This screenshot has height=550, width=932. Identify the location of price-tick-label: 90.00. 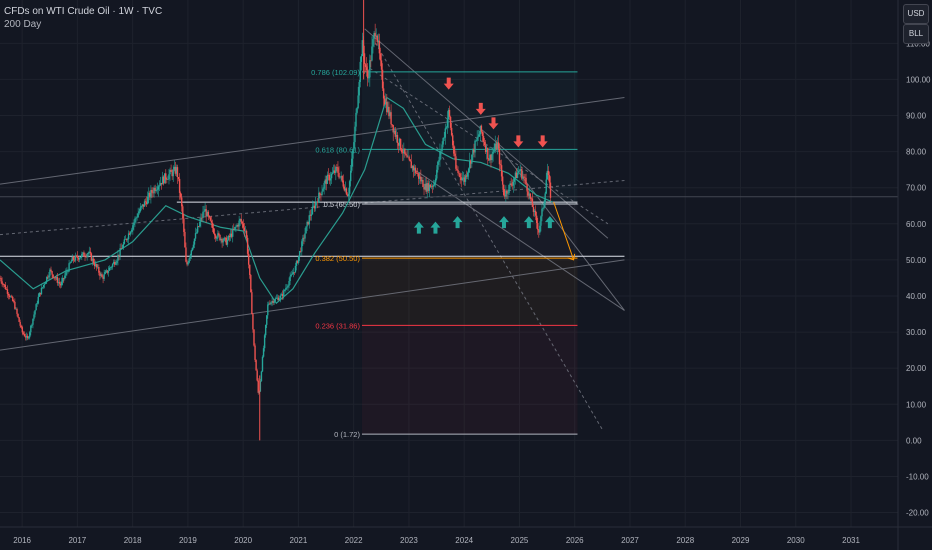
(916, 116).